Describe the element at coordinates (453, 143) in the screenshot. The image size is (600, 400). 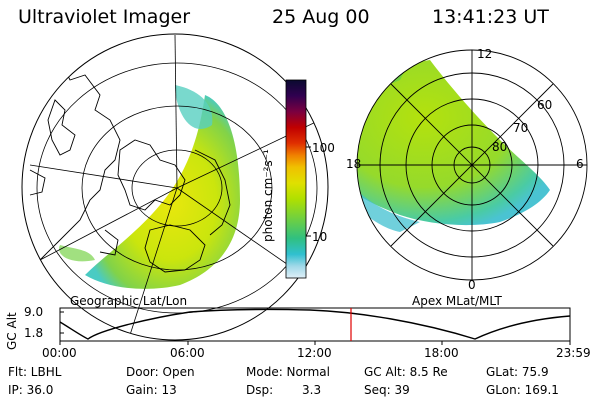
I see `aurora-emission-mag` at that location.